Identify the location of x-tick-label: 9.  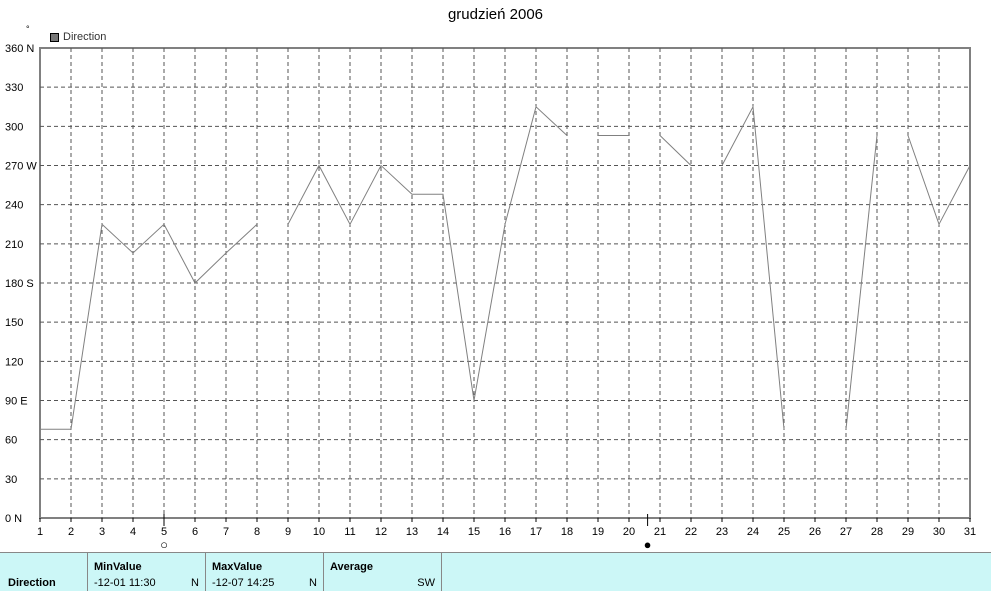
(288, 532).